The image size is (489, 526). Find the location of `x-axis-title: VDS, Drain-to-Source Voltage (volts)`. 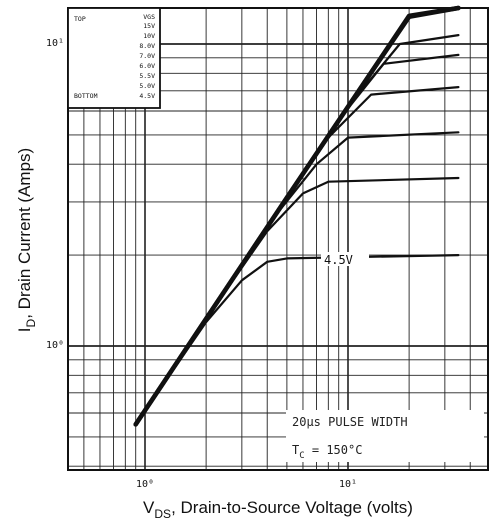

x-axis-title: VDS, Drain-to-Source Voltage (volts) is located at coordinates (278, 509).